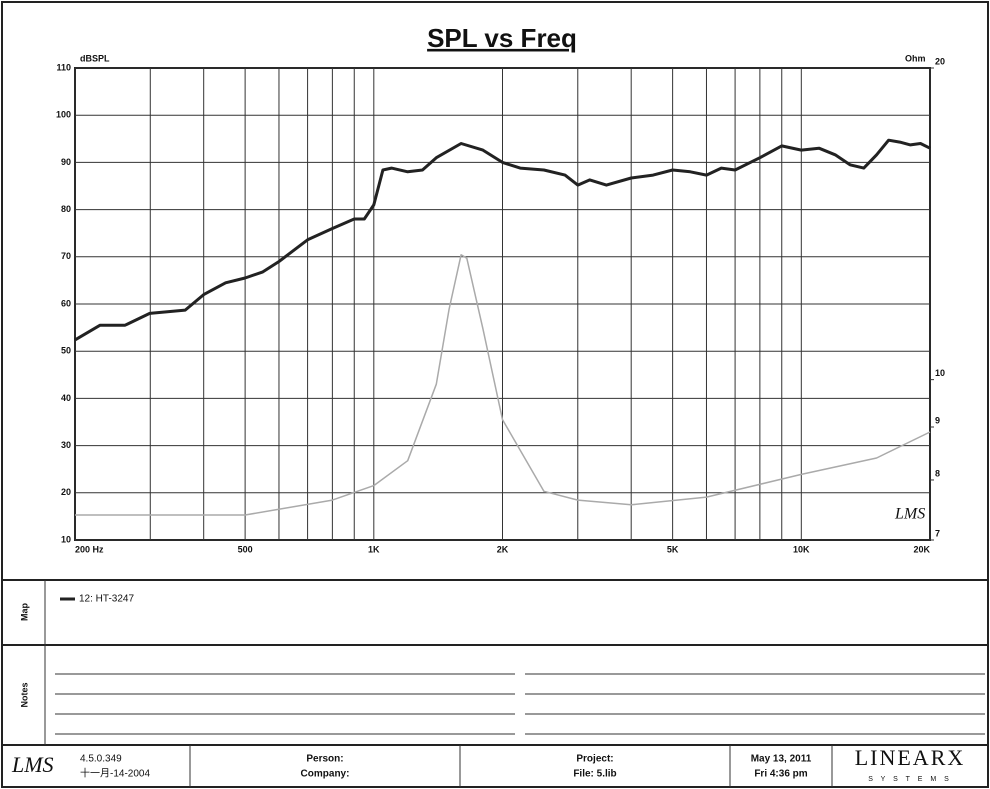  I want to click on y-tick-label: 100, so click(63, 115).